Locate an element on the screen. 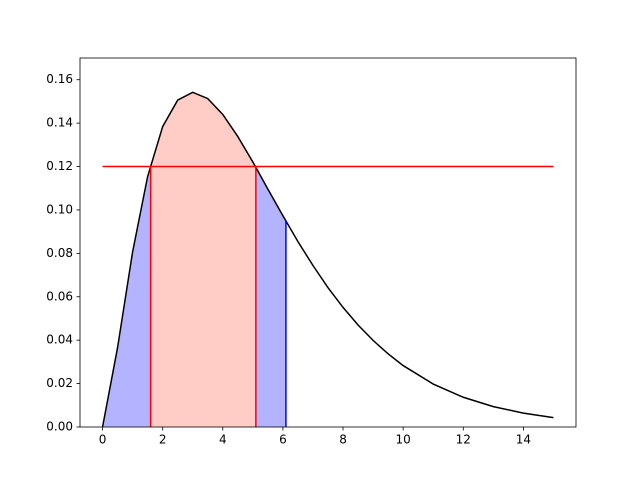 Image resolution: width=640 pixels, height=480 pixels. x-tick-label: 12 is located at coordinates (463, 440).